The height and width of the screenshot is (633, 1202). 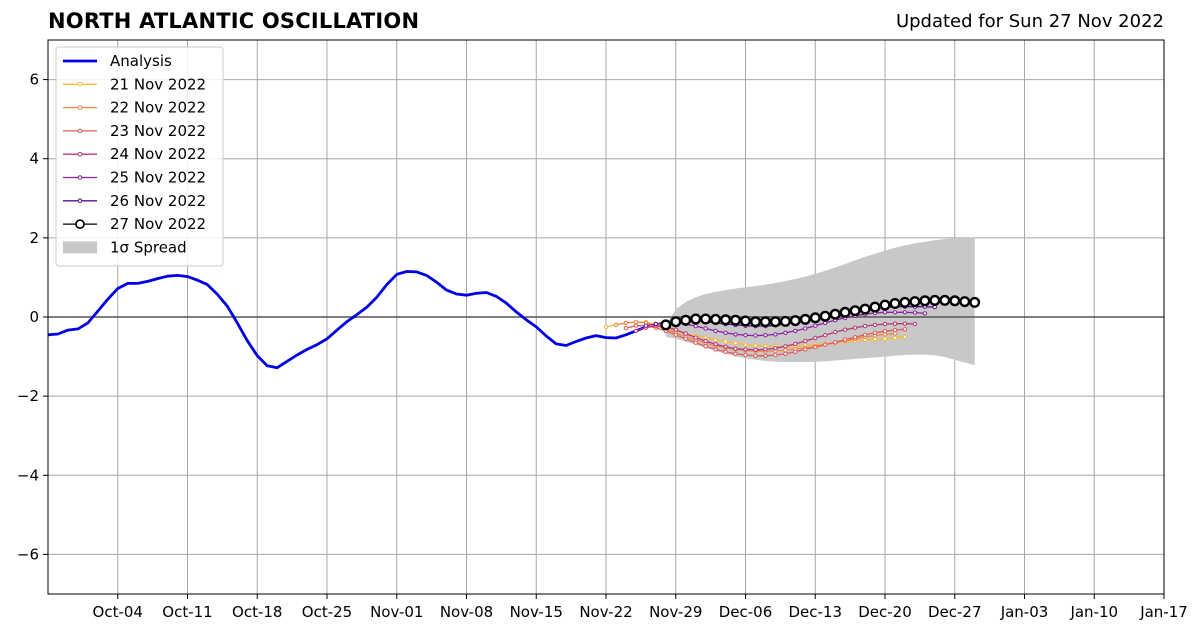 I want to click on legend-label: 23 Nov 2022, so click(x=158, y=131).